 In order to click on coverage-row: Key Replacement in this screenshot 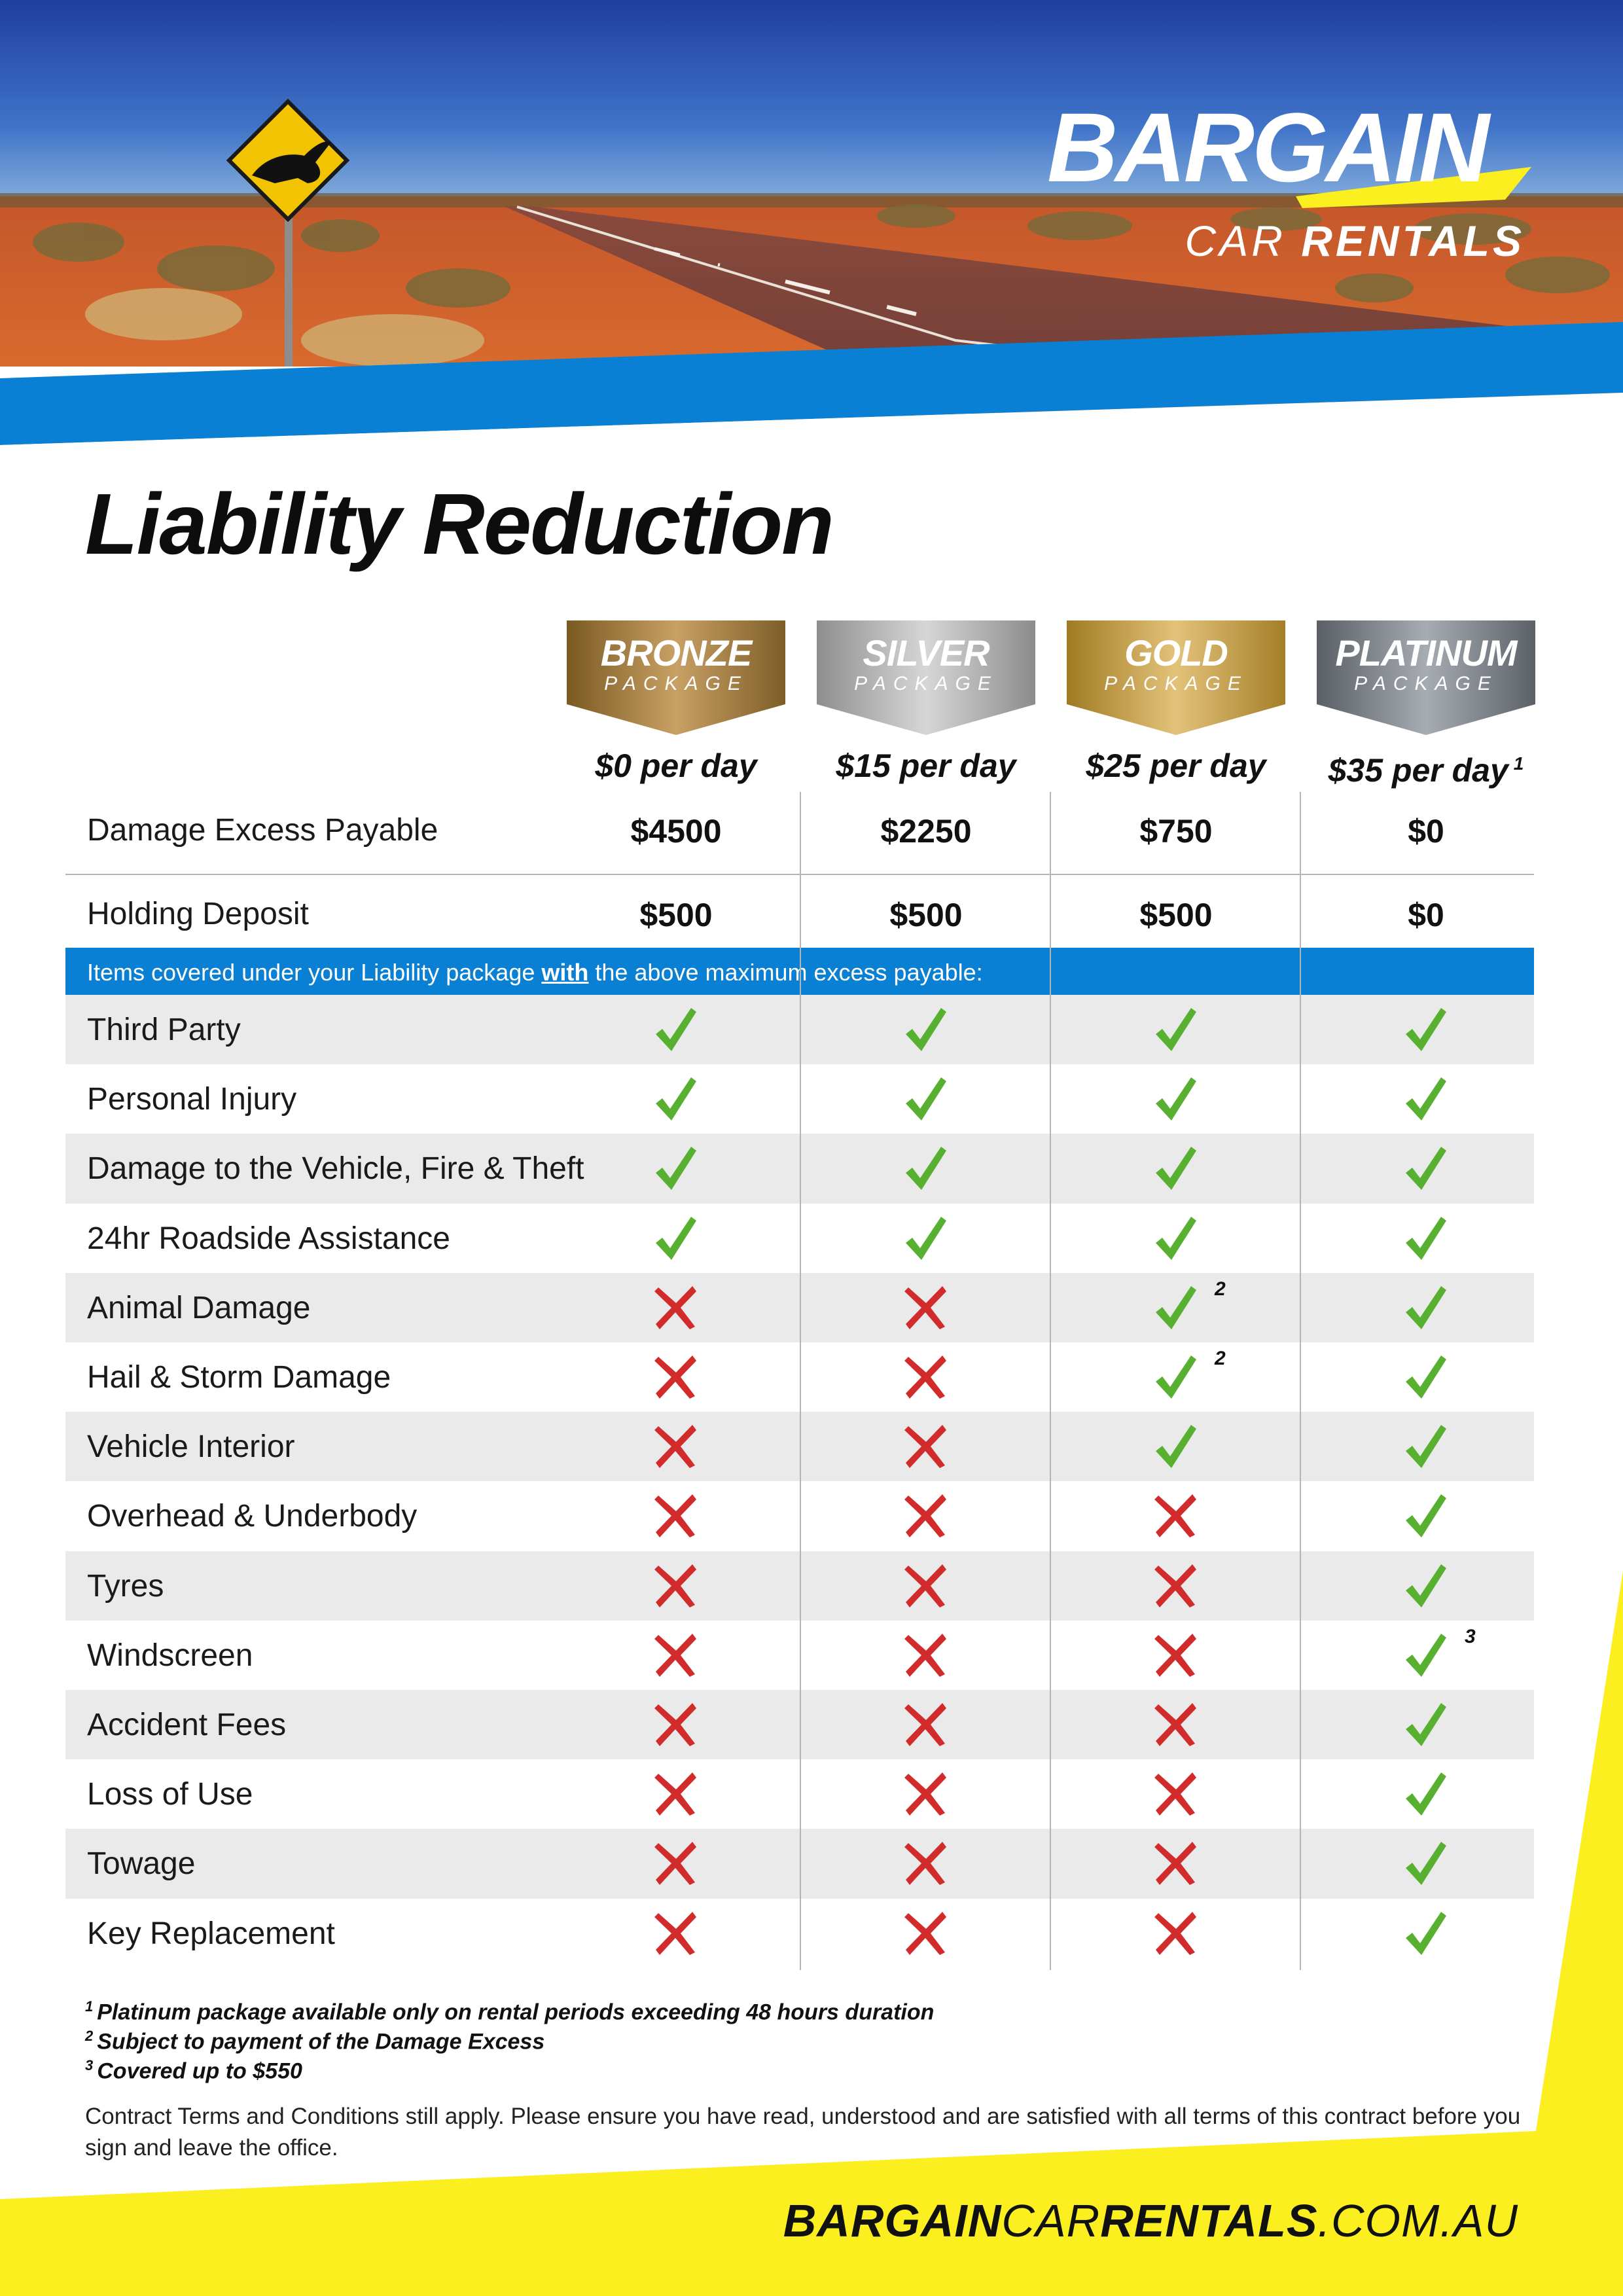, I will do `click(799, 1933)`.